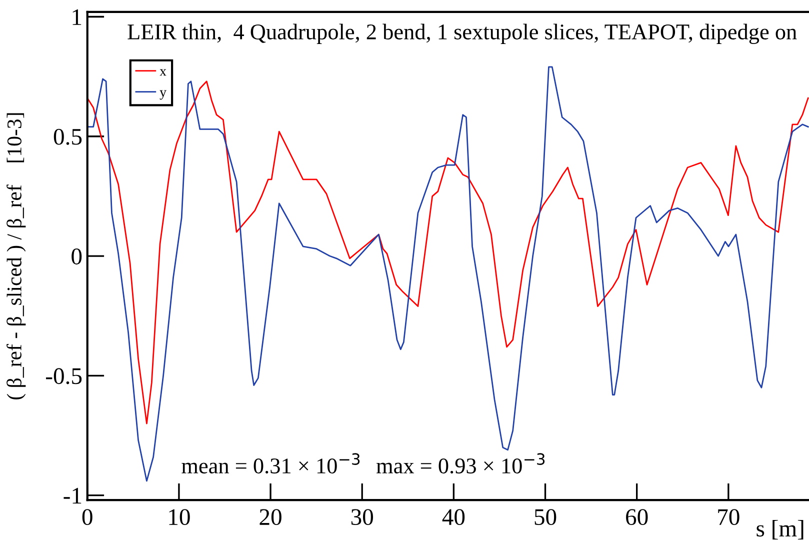 The image size is (809, 543). I want to click on x-axis-title: s [m], so click(780, 530).